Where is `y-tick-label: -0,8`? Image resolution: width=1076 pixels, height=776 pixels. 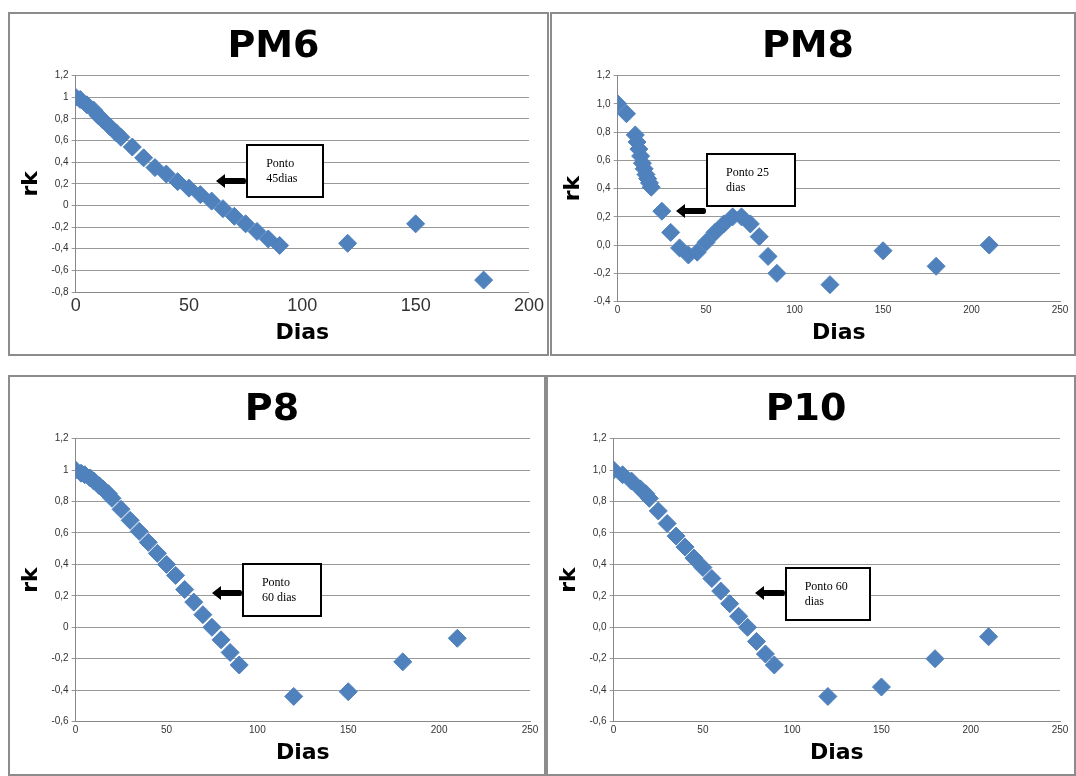 y-tick-label: -0,8 is located at coordinates (60, 291).